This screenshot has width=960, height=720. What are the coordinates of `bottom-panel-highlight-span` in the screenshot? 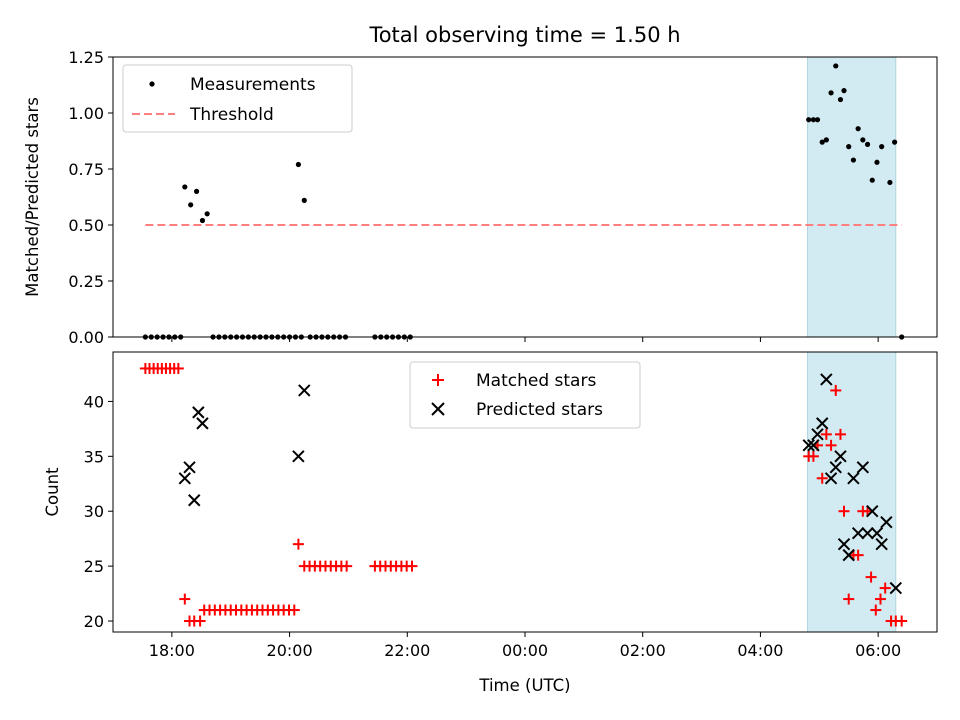 It's located at (852, 492).